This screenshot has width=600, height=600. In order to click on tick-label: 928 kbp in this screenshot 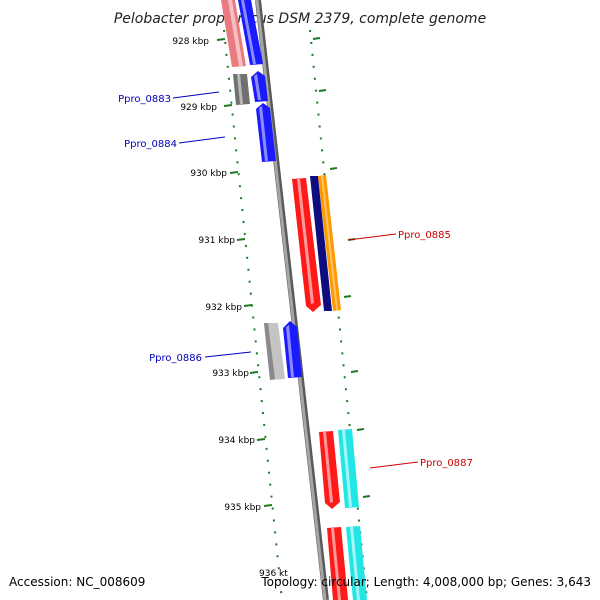, I will do `click(190, 42)`.